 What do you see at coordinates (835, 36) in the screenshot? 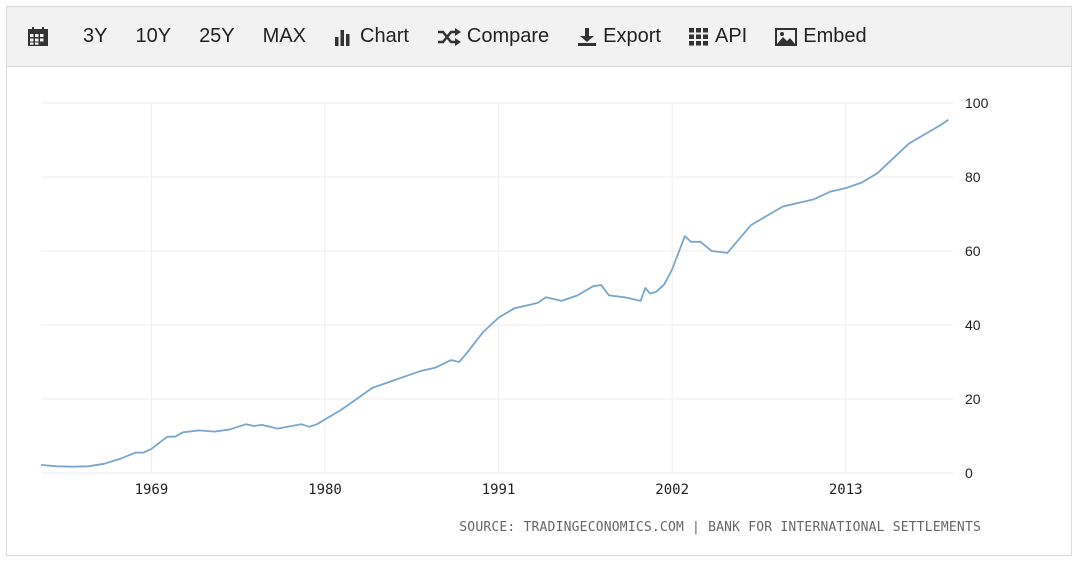
I see `embed-button-label: Embed` at bounding box center [835, 36].